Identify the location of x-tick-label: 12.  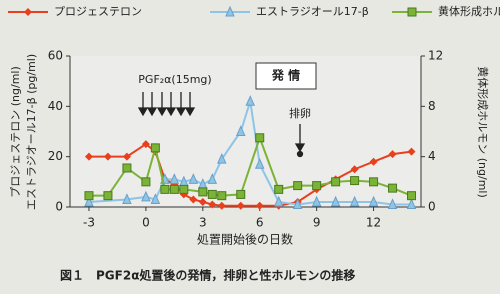
(373, 223).